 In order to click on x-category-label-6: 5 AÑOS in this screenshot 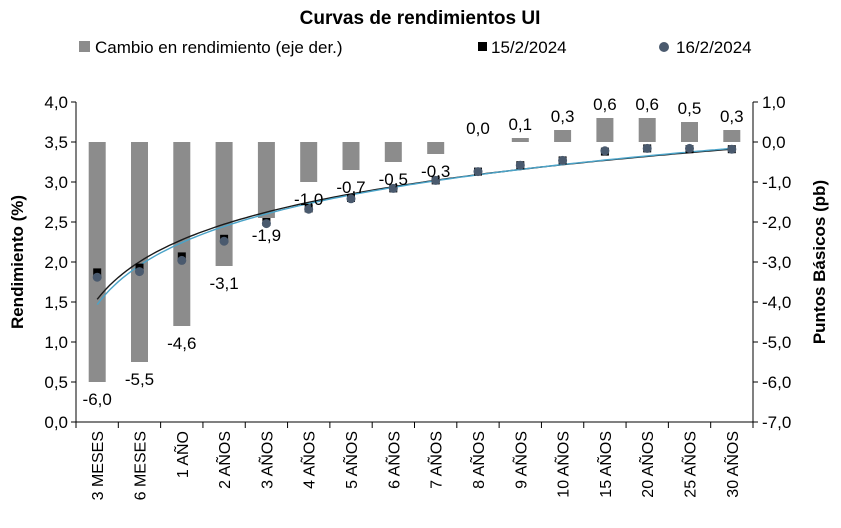, I will do `click(351, 460)`.